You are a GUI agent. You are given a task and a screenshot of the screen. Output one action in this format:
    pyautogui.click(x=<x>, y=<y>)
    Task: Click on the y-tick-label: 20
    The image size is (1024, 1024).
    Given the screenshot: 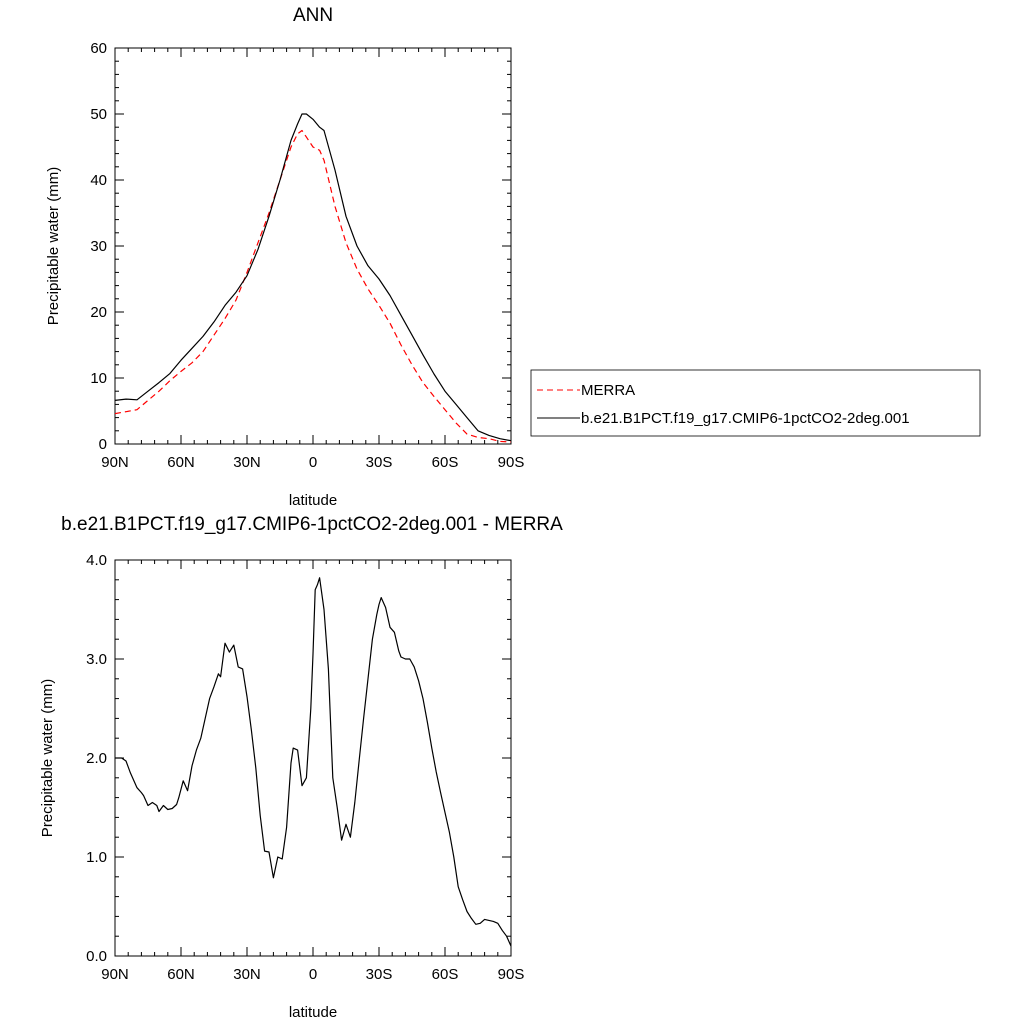 What is the action you would take?
    pyautogui.click(x=98, y=312)
    